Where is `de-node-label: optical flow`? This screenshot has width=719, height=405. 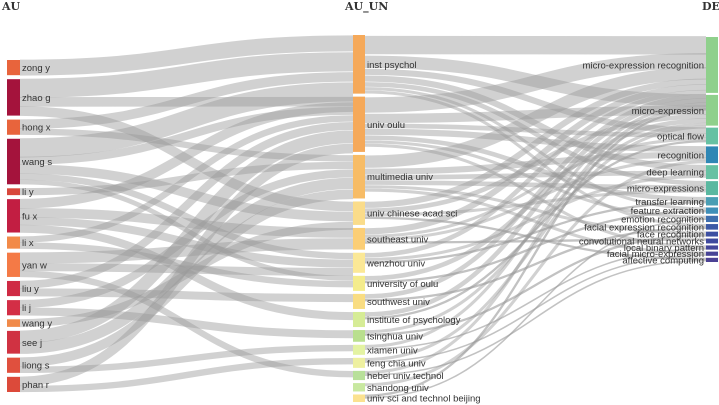 de-node-label: optical flow is located at coordinates (680, 137).